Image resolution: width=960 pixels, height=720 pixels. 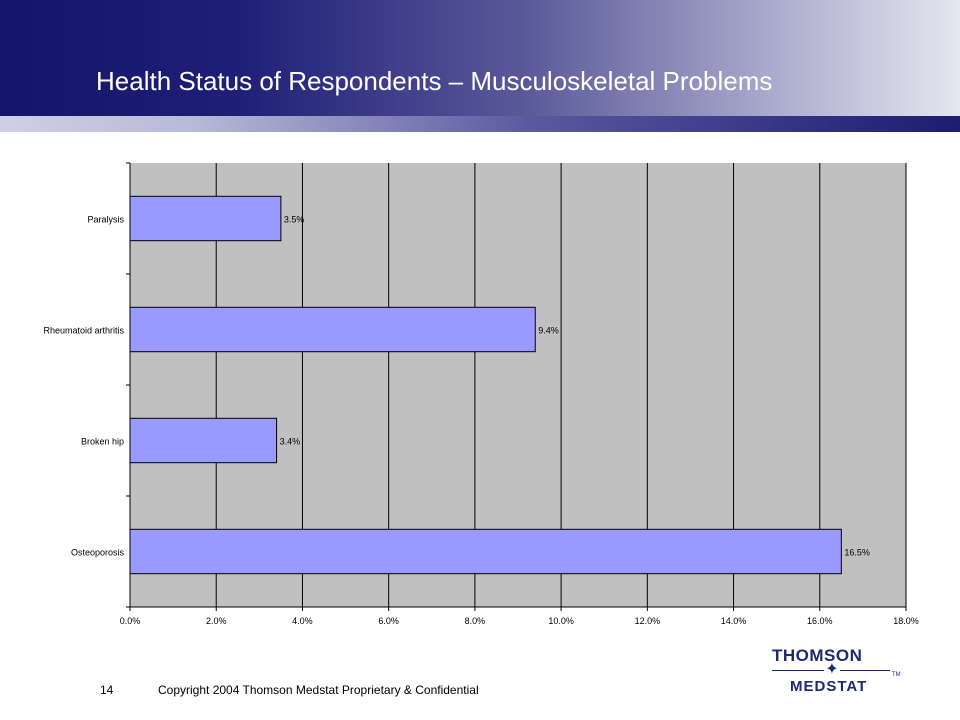 What do you see at coordinates (302, 621) in the screenshot?
I see `x-tick-label: 4.0%` at bounding box center [302, 621].